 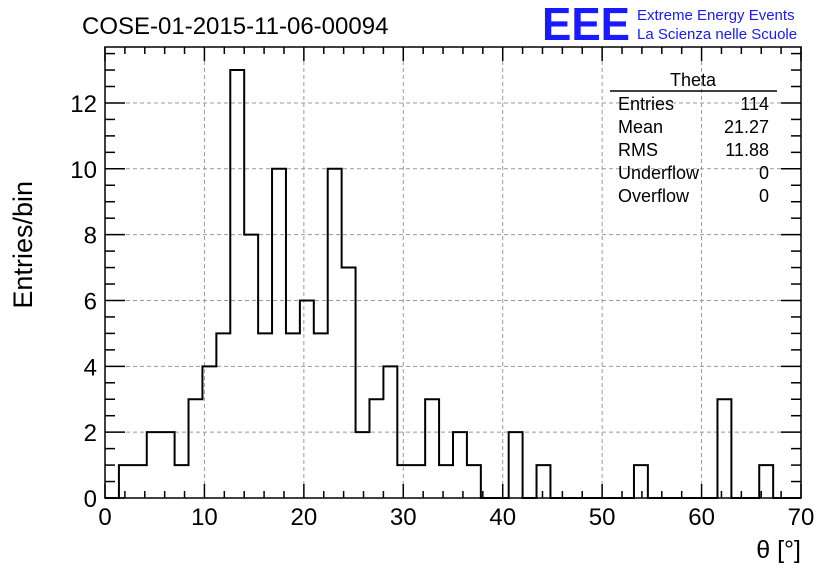 What do you see at coordinates (693, 80) in the screenshot?
I see `stats-box-title: Theta` at bounding box center [693, 80].